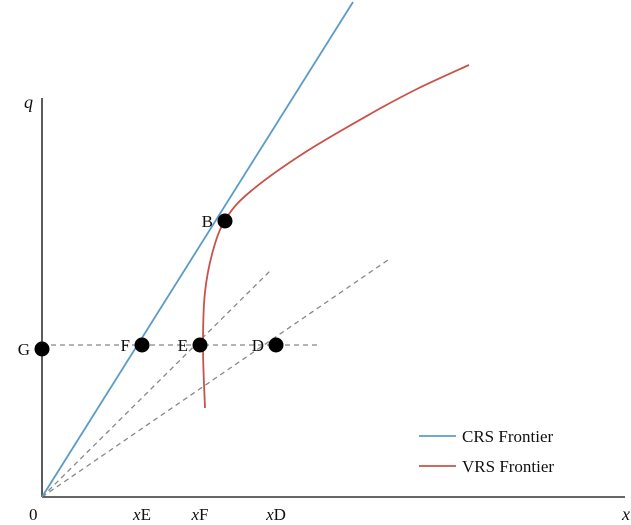 The height and width of the screenshot is (525, 631). Describe the element at coordinates (24, 349) in the screenshot. I see `point-label-g: G` at that location.